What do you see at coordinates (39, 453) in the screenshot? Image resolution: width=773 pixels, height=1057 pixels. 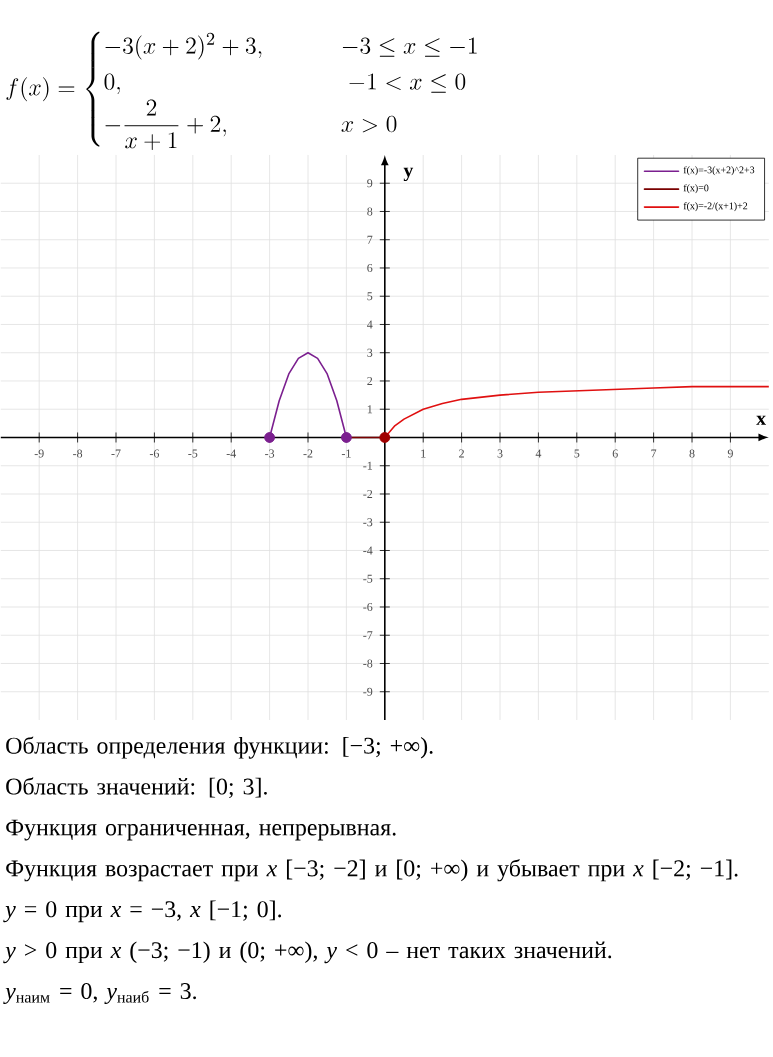 I see `x-tick-label: -9` at bounding box center [39, 453].